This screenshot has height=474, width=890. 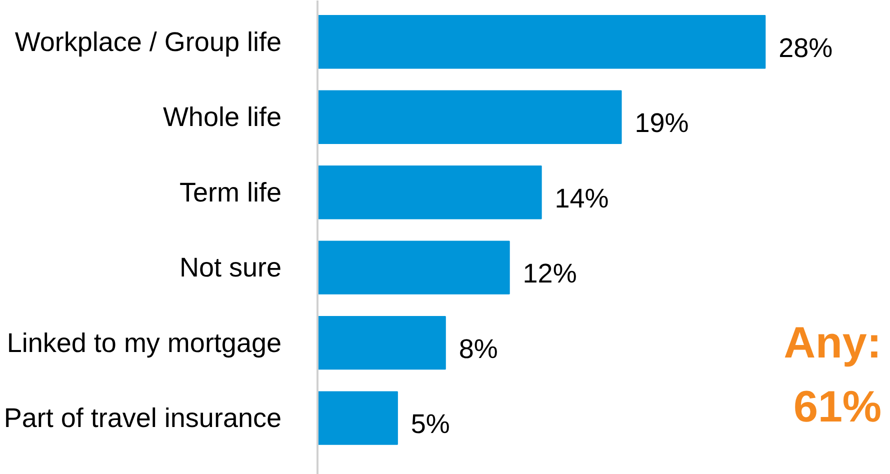 What do you see at coordinates (661, 123) in the screenshot?
I see `data-label: 19%` at bounding box center [661, 123].